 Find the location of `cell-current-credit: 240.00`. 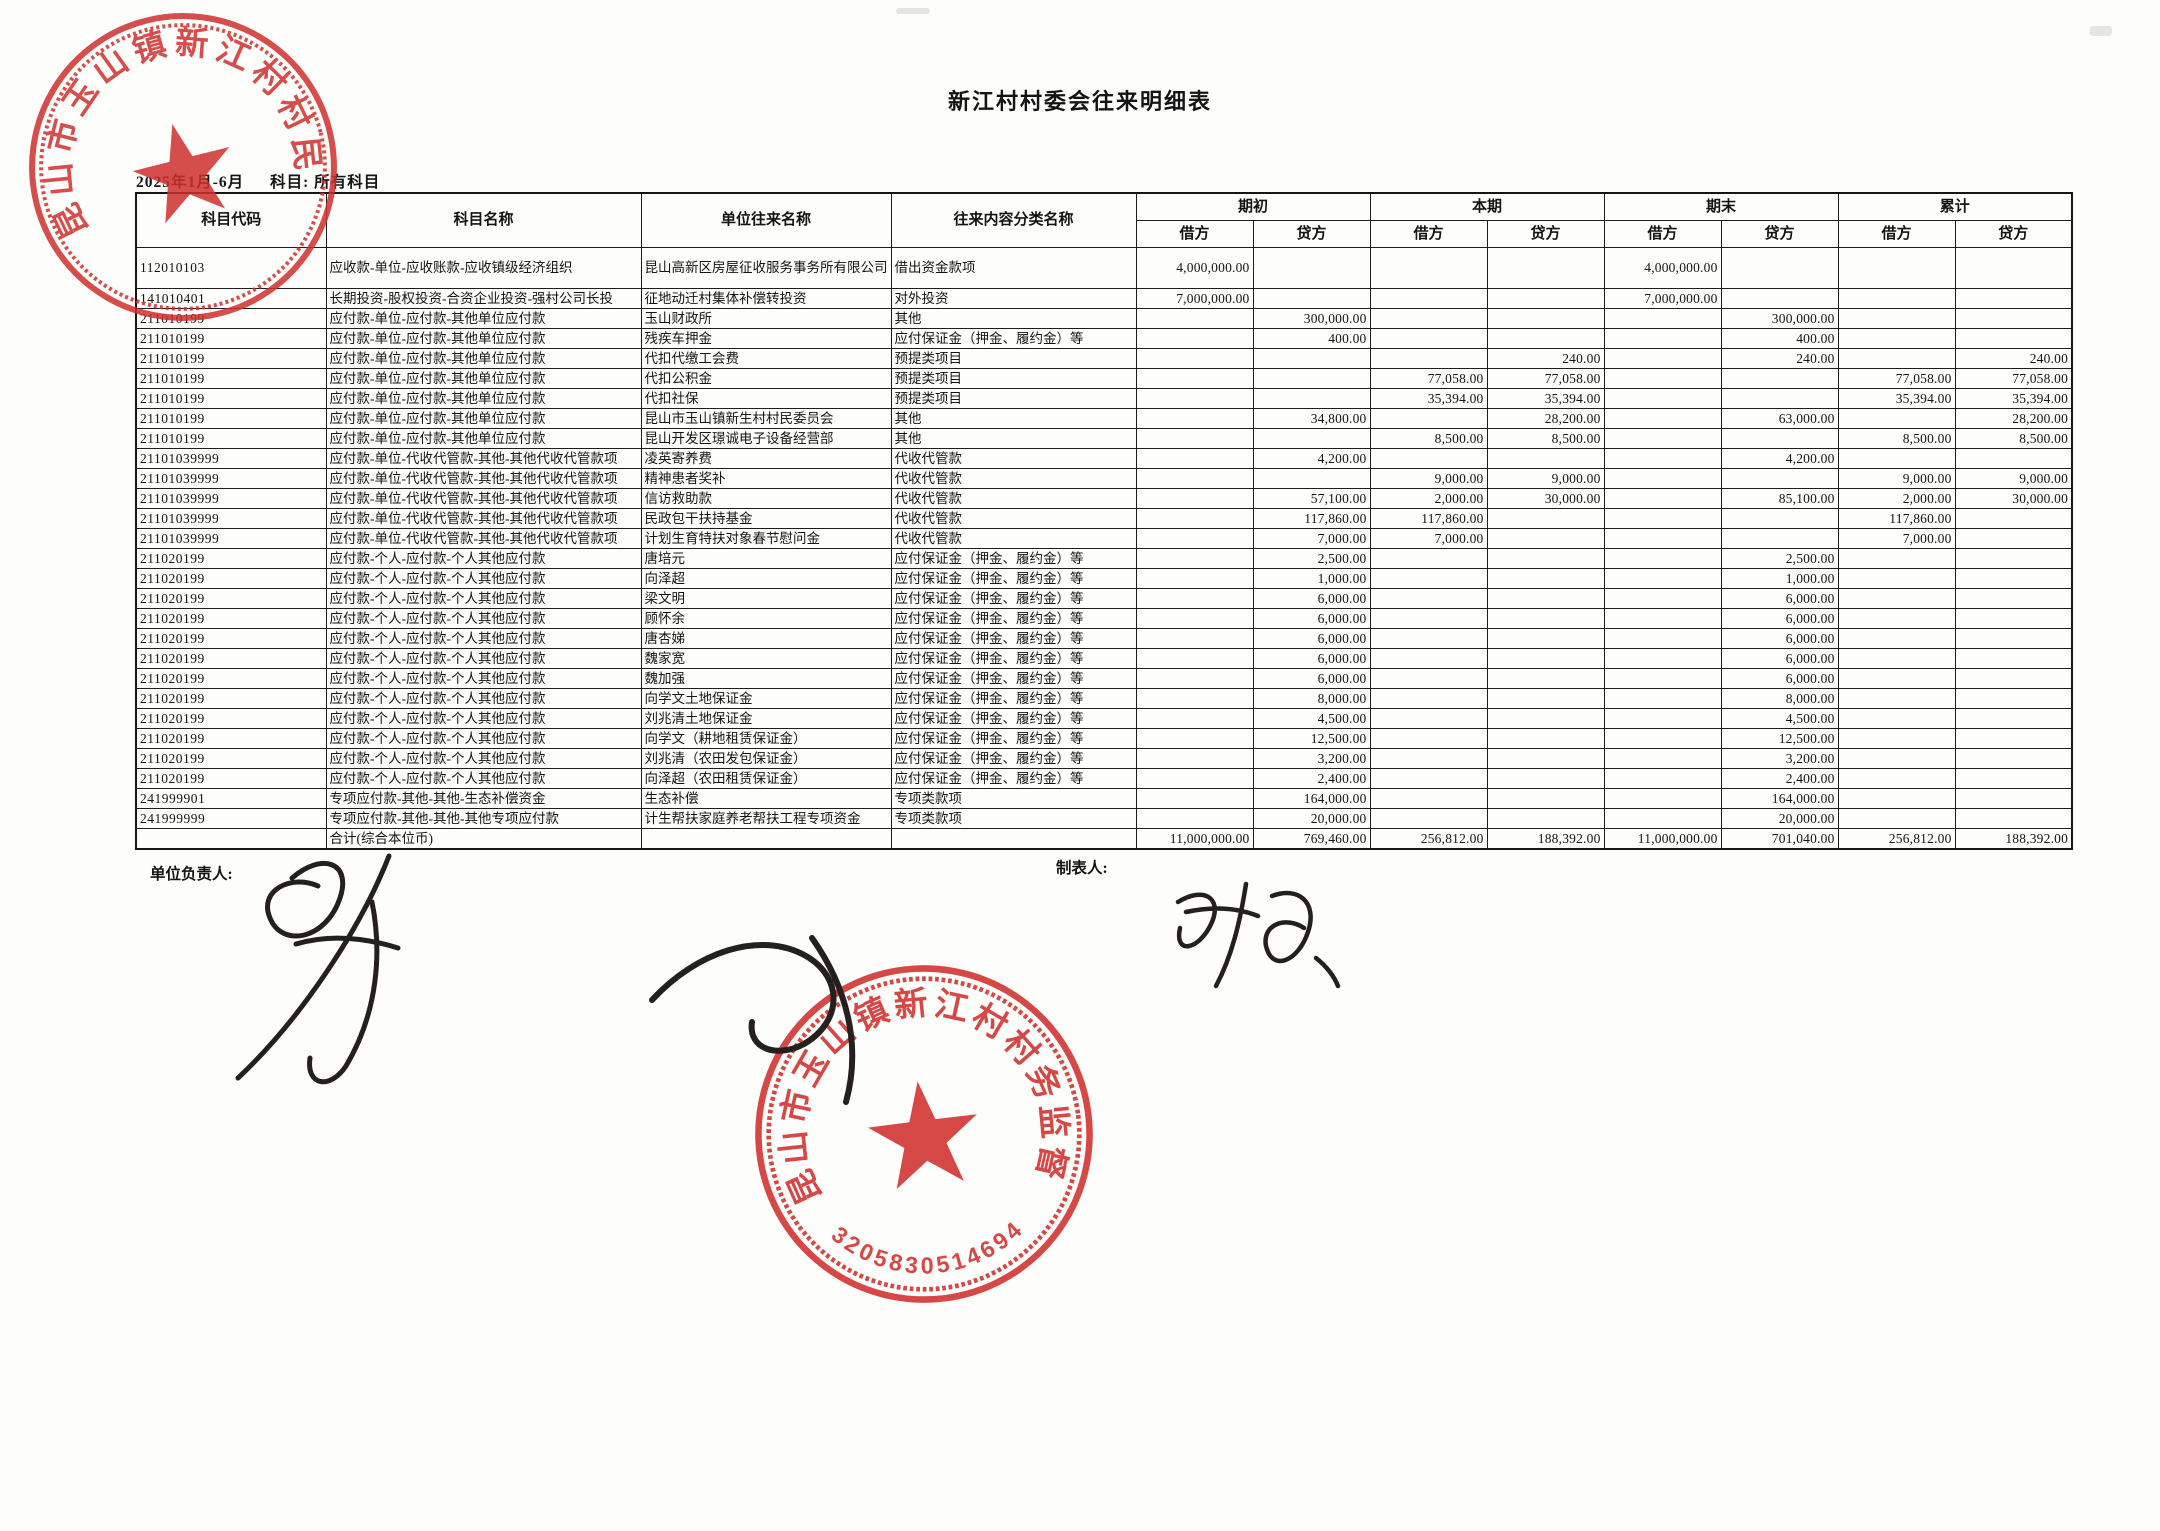

cell-current-credit: 240.00 is located at coordinates (1545, 358).